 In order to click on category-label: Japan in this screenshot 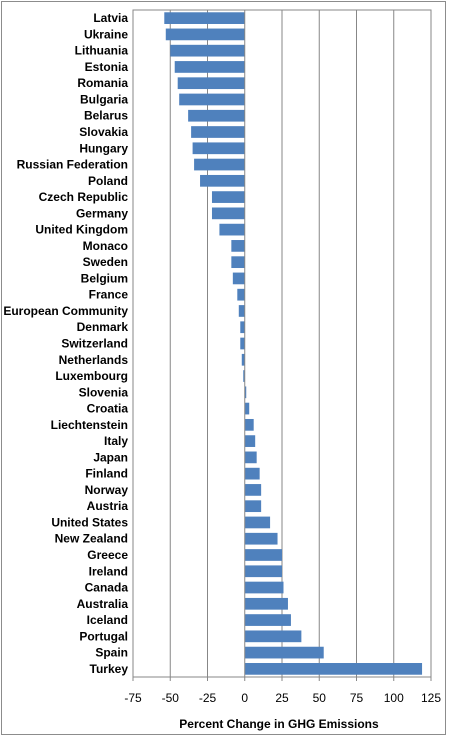, I will do `click(110, 457)`.